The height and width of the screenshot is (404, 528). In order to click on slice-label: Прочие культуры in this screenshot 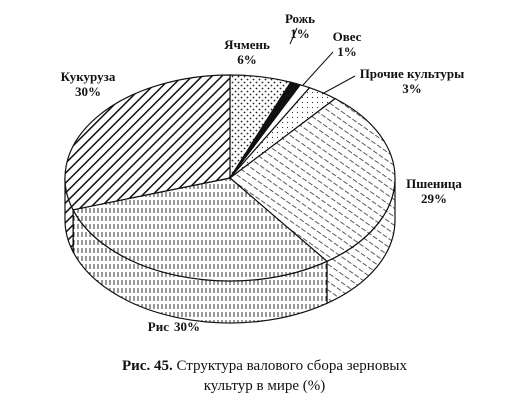, I will do `click(412, 73)`.